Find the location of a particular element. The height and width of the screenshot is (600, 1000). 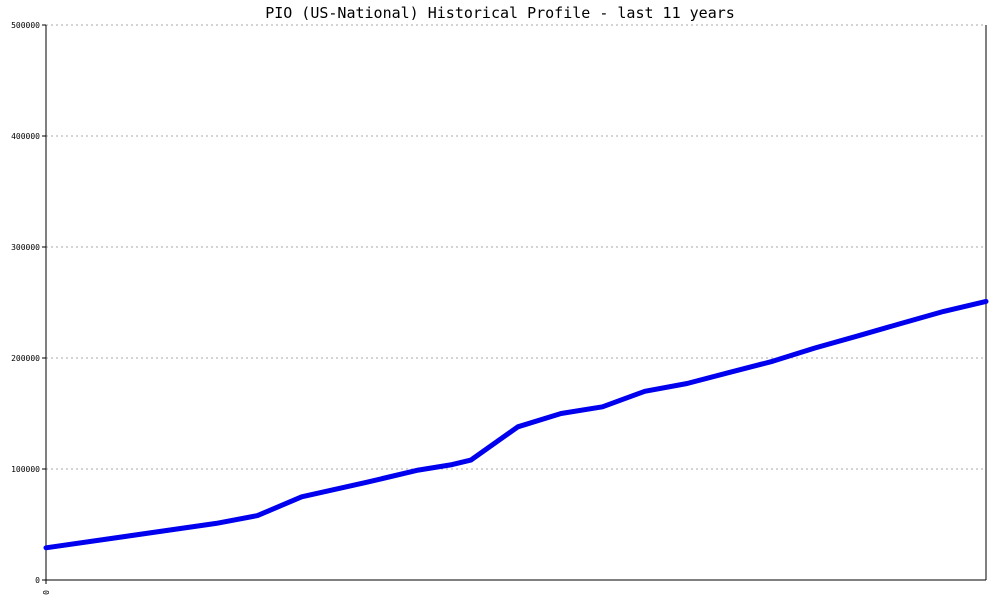

y-tick-label: 100000 is located at coordinates (25, 469).